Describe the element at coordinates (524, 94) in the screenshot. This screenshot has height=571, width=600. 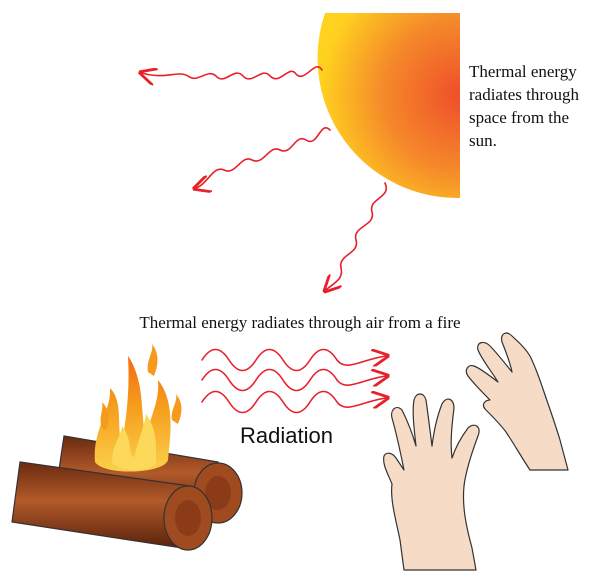
I see `sun-caption-line: radiates through` at that location.